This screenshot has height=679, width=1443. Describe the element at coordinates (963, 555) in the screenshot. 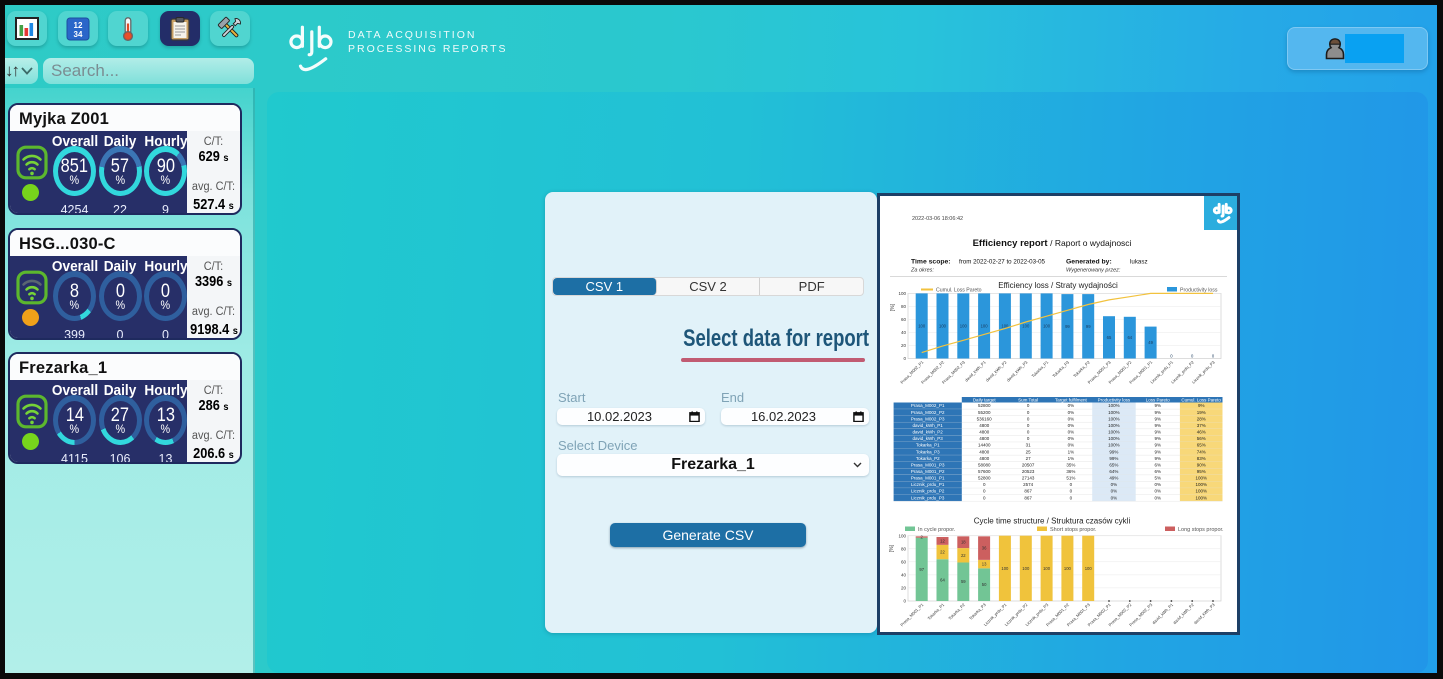

I see `svg-text: 22` at that location.